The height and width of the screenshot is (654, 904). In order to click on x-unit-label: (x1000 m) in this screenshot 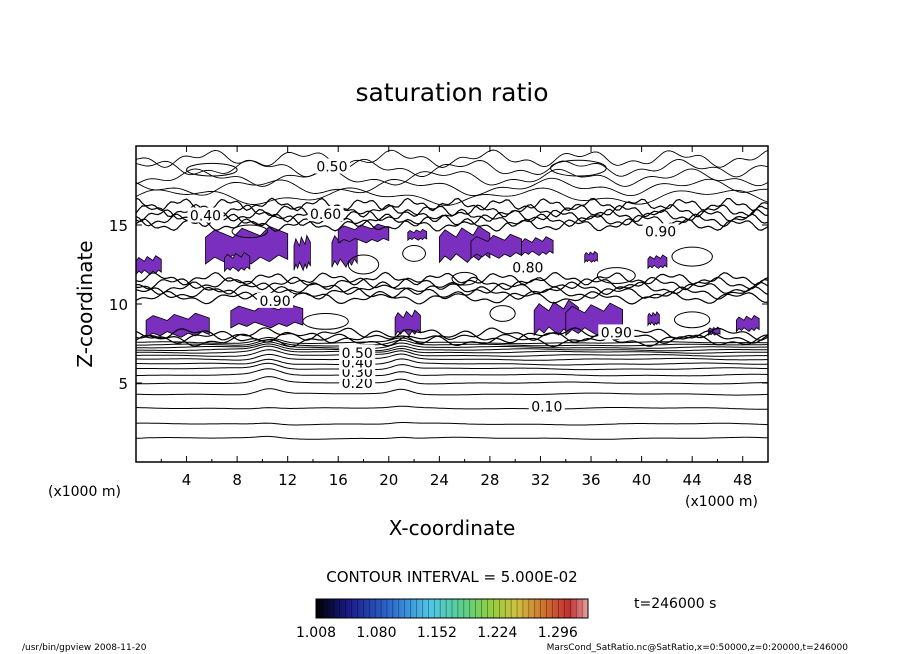, I will do `click(721, 502)`.